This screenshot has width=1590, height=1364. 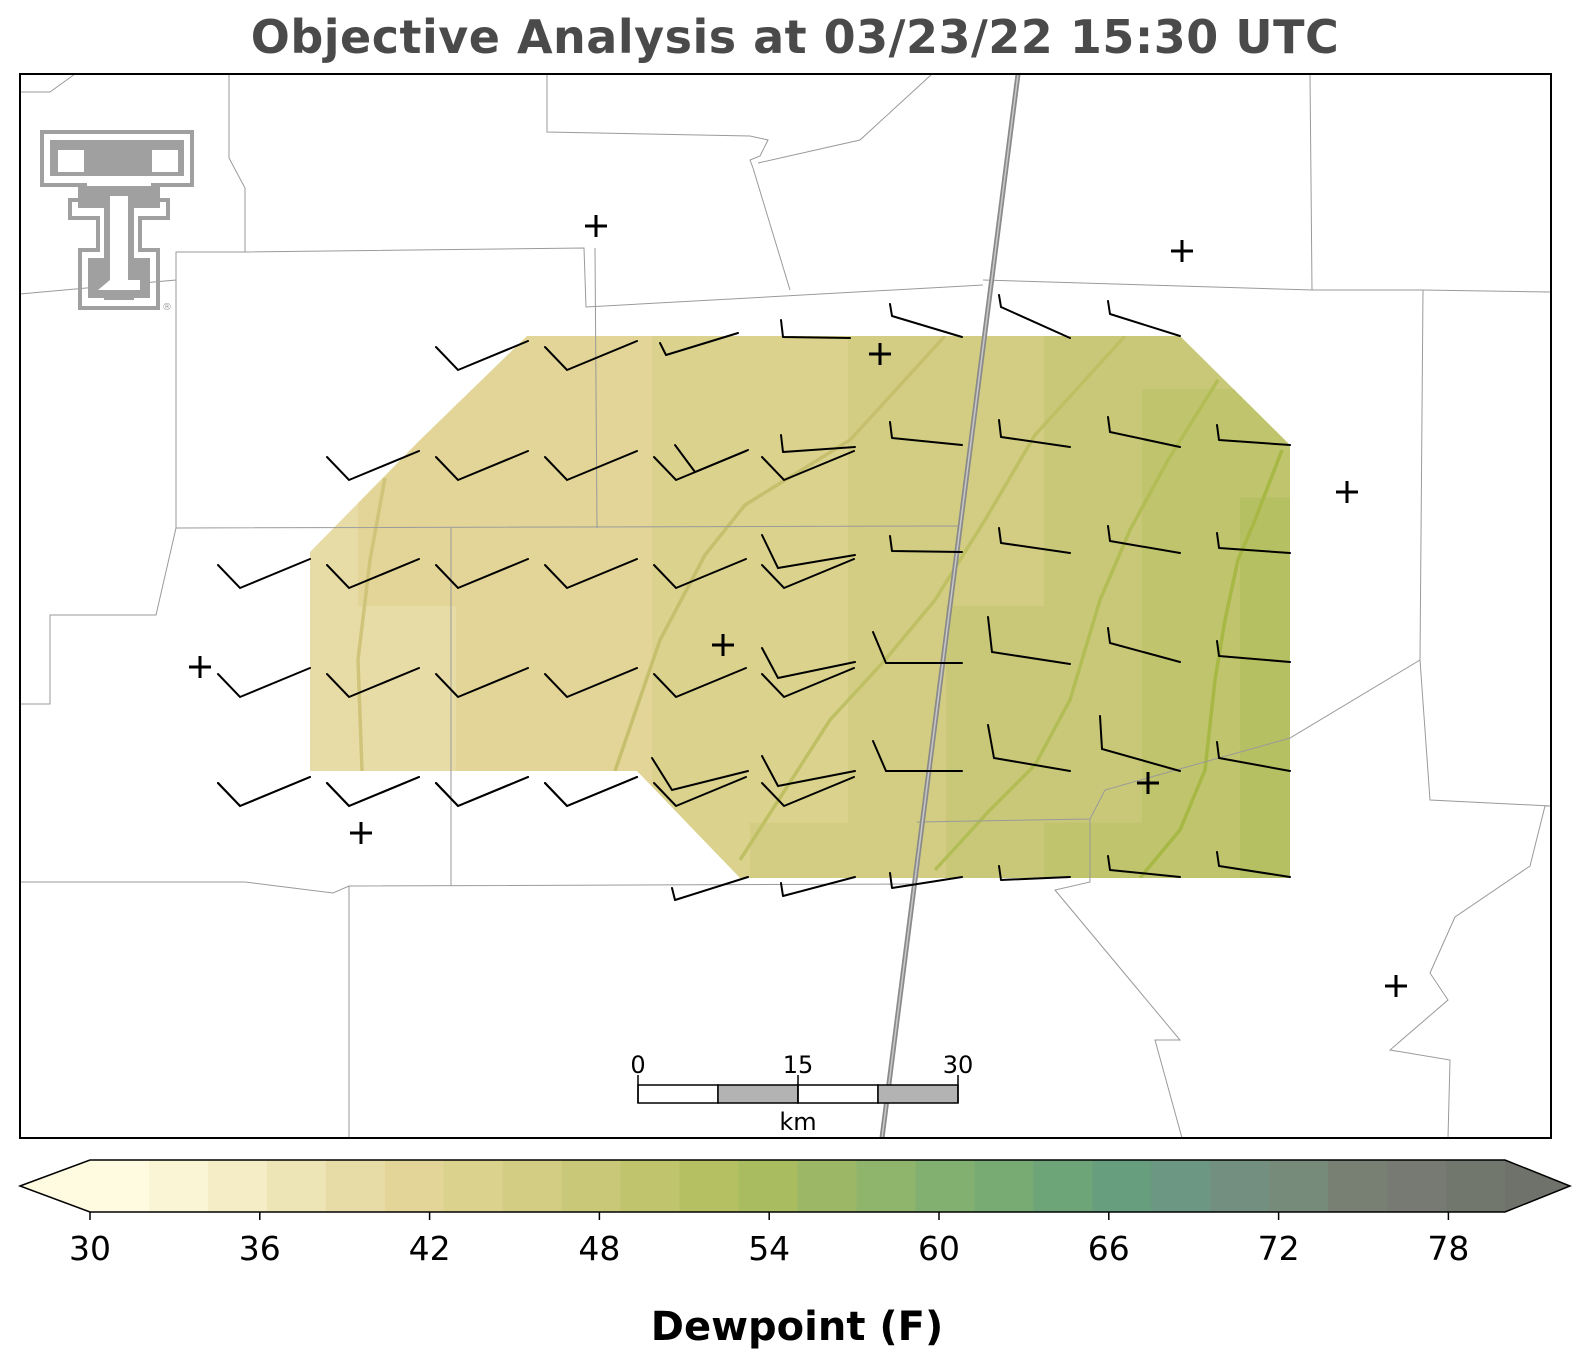 What do you see at coordinates (797, 1327) in the screenshot?
I see `colorbar-label: Dewpoint (F)` at bounding box center [797, 1327].